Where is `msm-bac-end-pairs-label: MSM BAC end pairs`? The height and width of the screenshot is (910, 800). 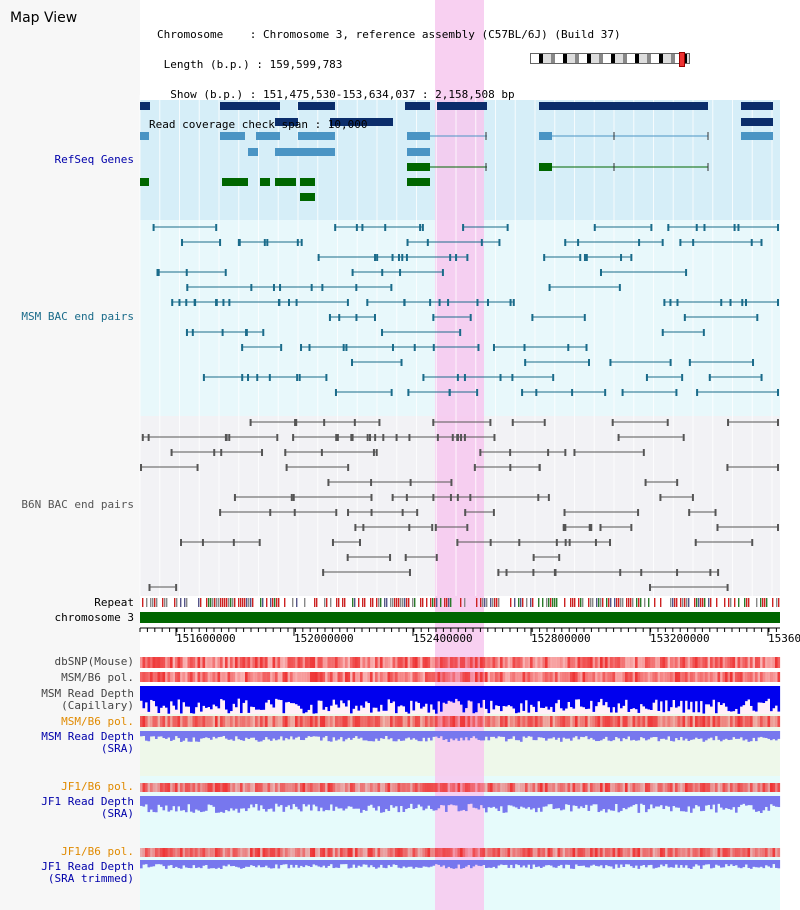 msm-bac-end-pairs-label: MSM BAC end pairs is located at coordinates (77, 316).